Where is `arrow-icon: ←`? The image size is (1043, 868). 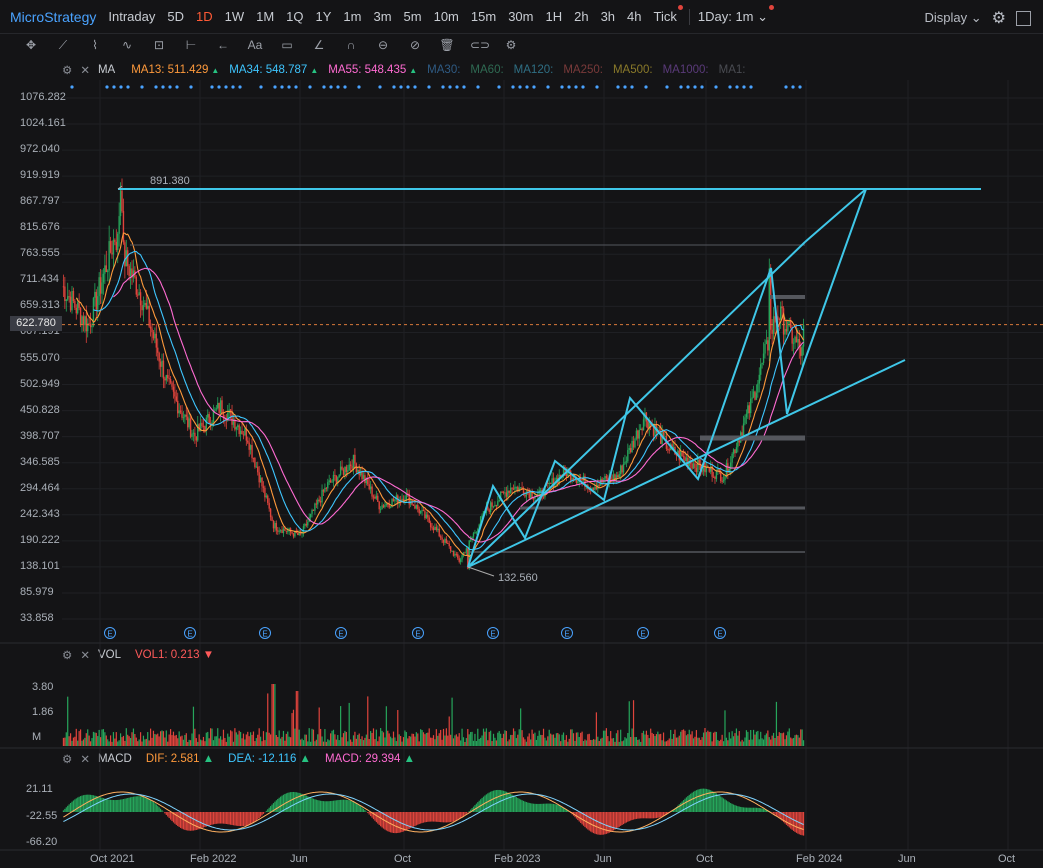 arrow-icon: ← is located at coordinates (223, 45).